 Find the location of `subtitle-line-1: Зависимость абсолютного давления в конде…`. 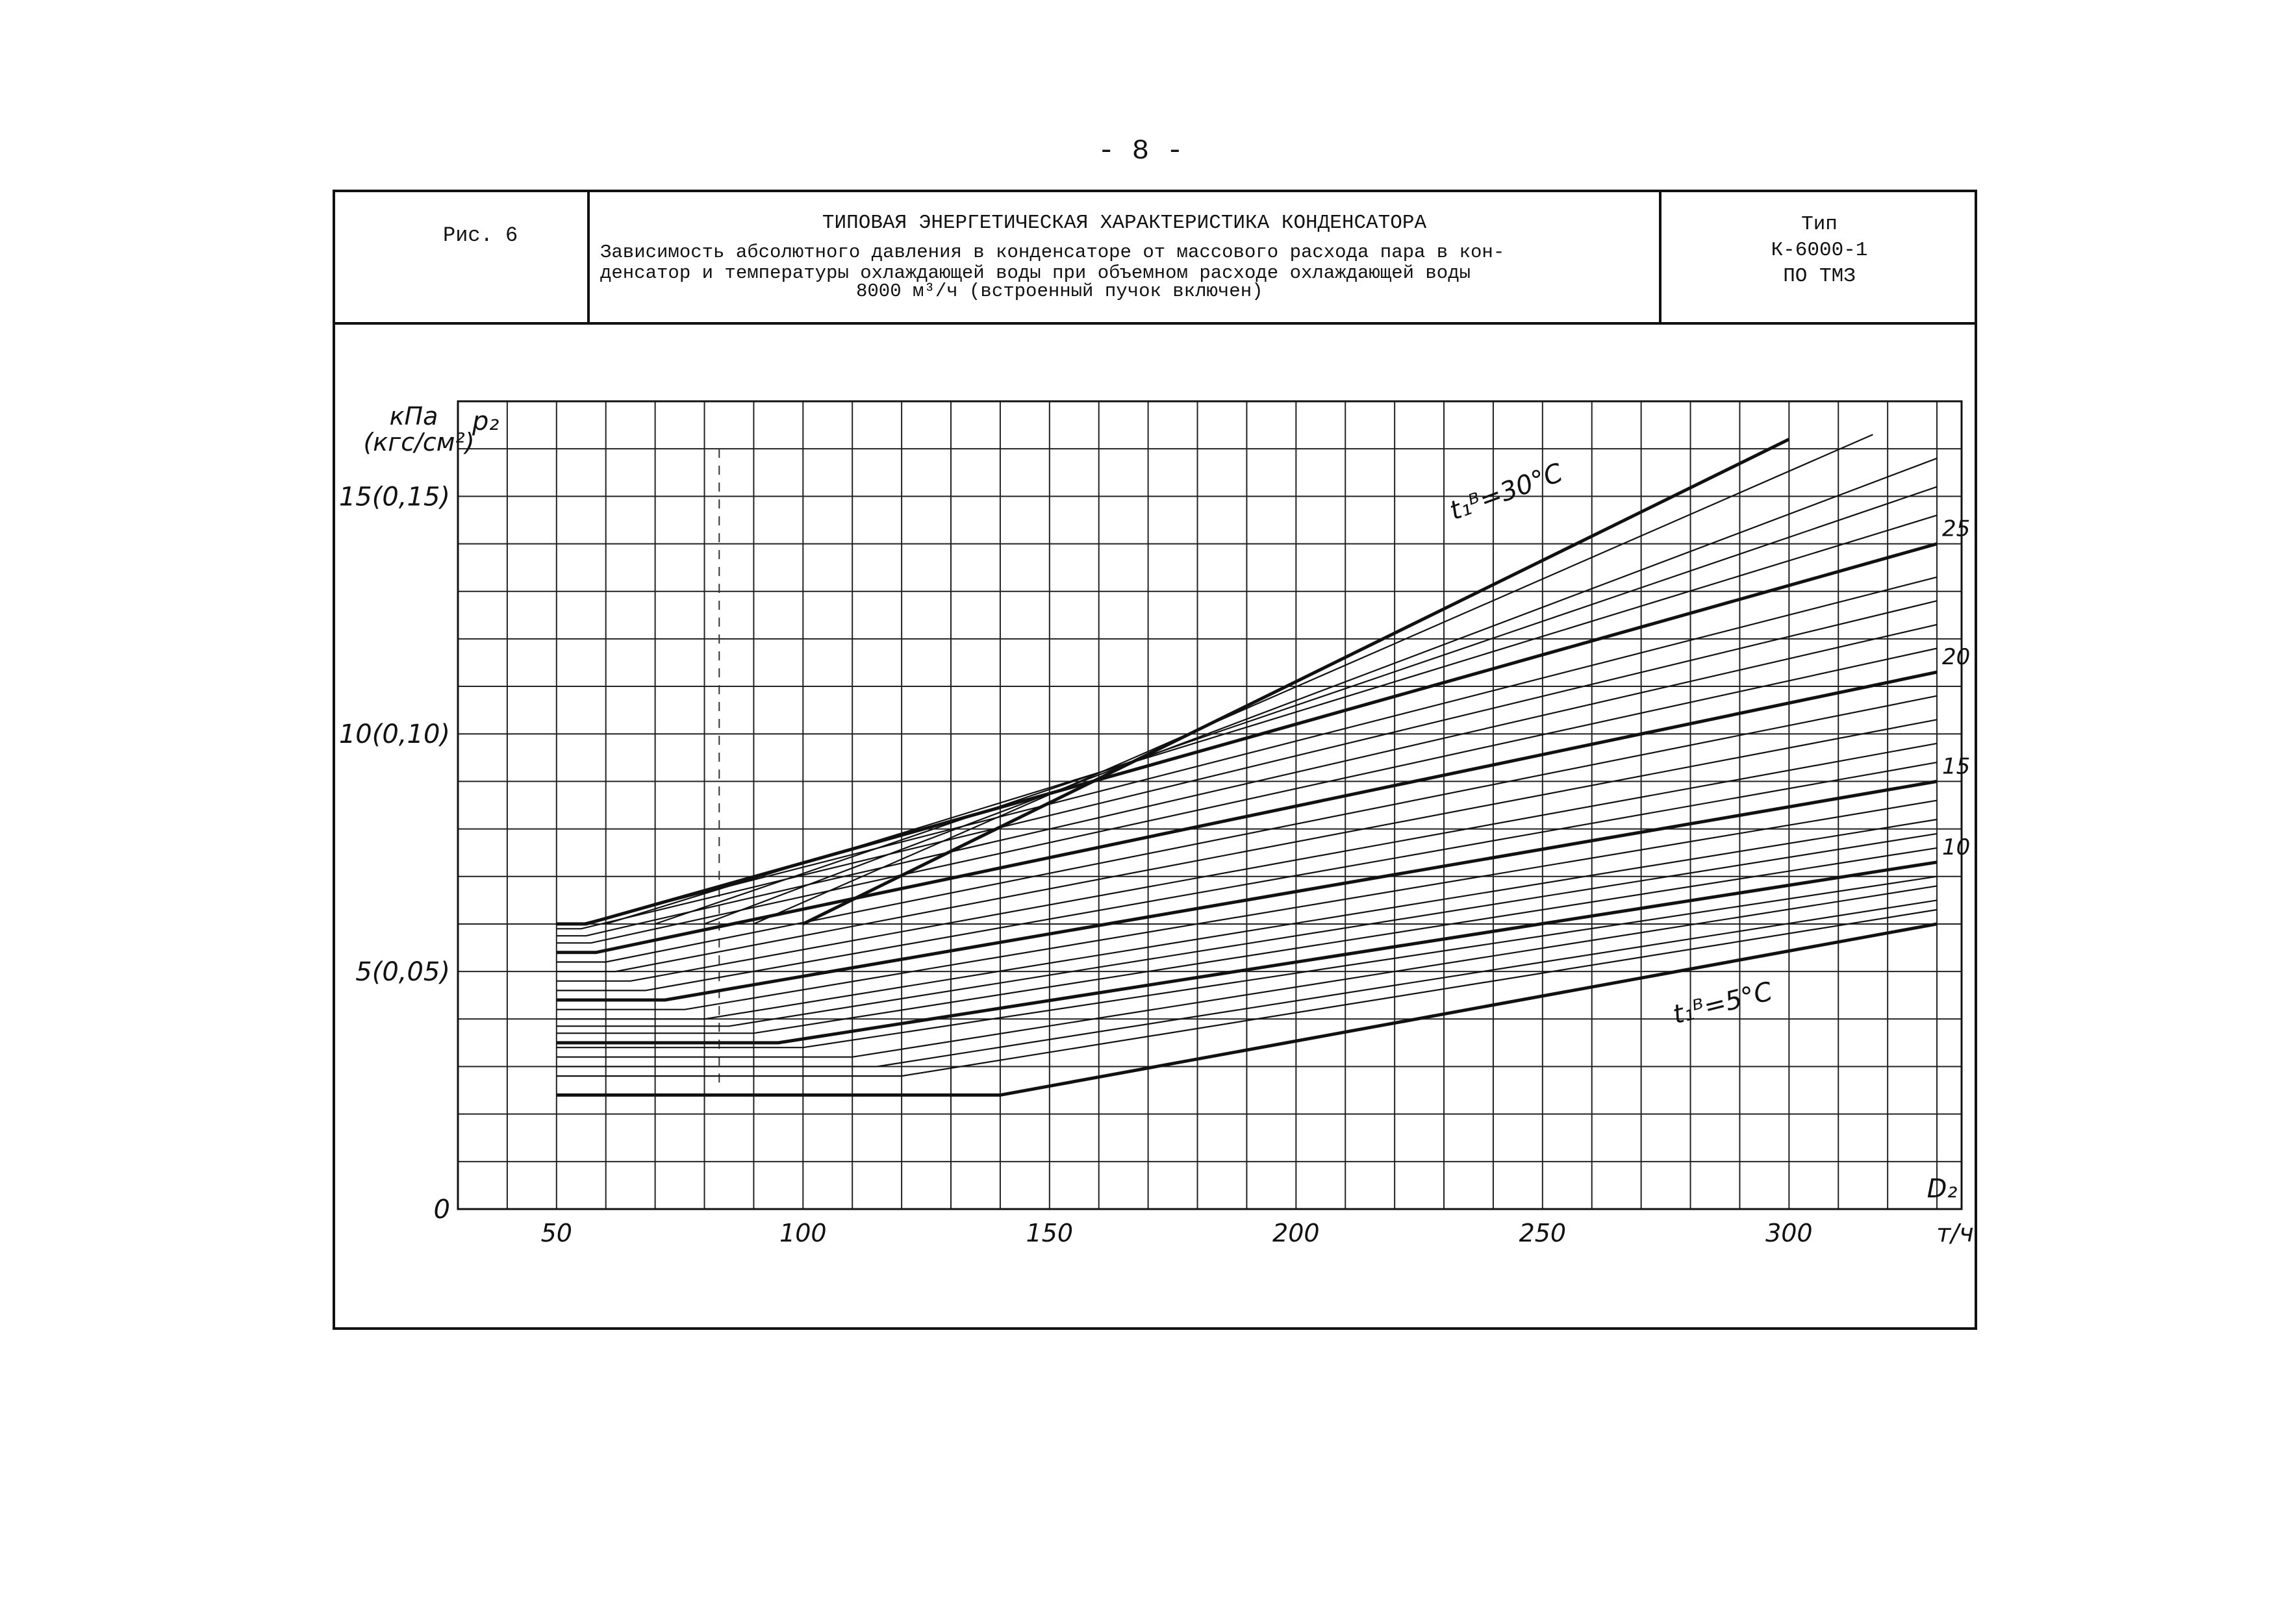

subtitle-line-1: Зависимость абсолютного давления в конде… is located at coordinates (1052, 252).